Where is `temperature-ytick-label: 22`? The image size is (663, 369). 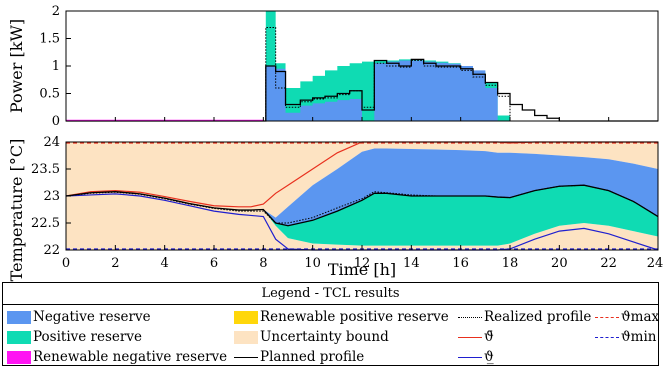
temperature-ytick-label: 22 is located at coordinates (51, 250).